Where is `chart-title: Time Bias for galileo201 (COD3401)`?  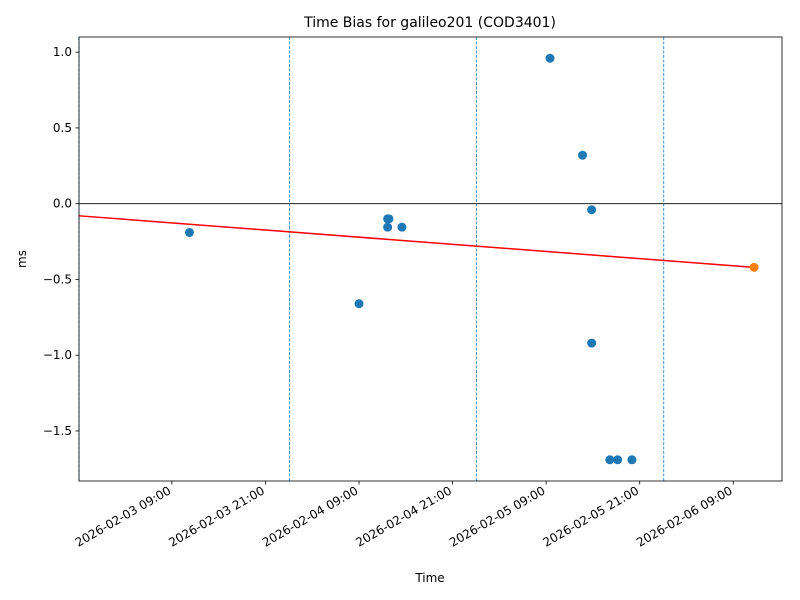
chart-title: Time Bias for galileo201 (COD3401) is located at coordinates (429, 23).